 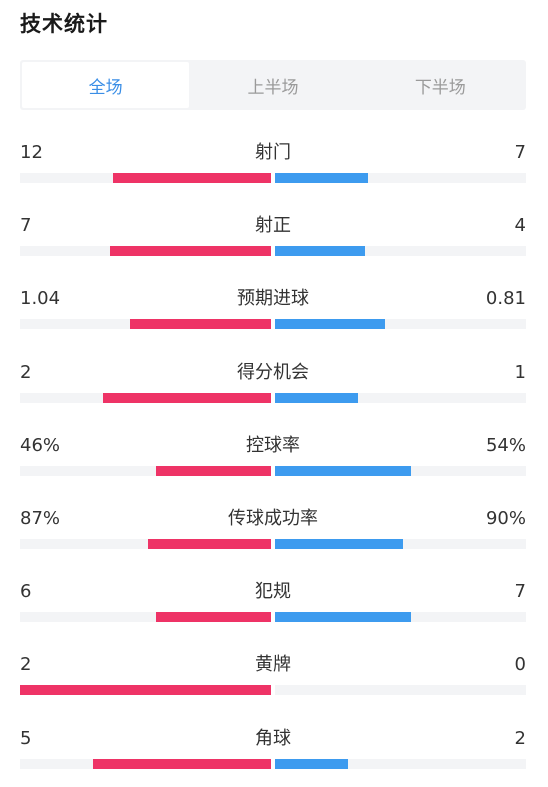 What do you see at coordinates (273, 299) in the screenshot?
I see `stat-name: 预期进球` at bounding box center [273, 299].